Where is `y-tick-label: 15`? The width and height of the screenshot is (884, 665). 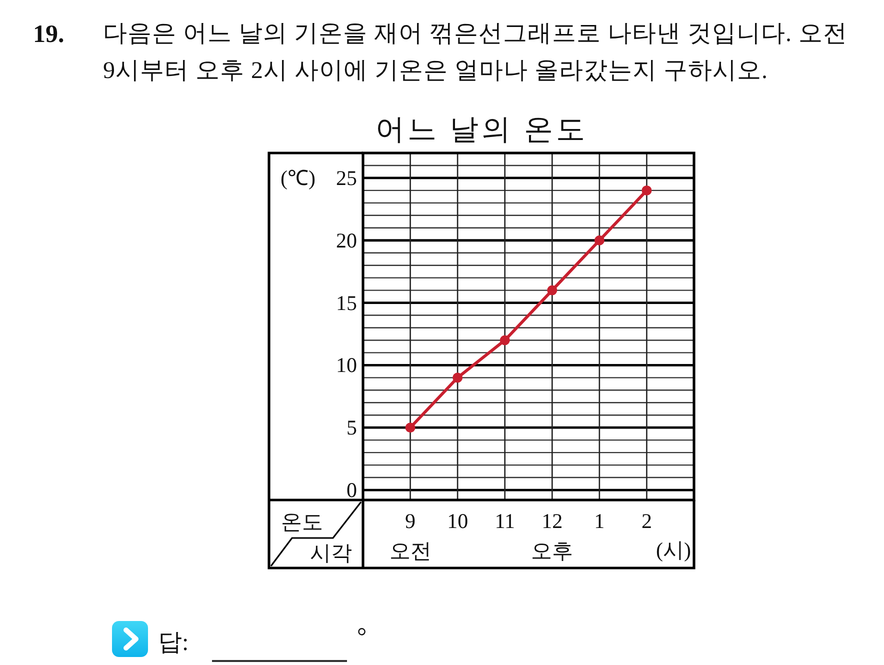
y-tick-label: 15 is located at coordinates (346, 302).